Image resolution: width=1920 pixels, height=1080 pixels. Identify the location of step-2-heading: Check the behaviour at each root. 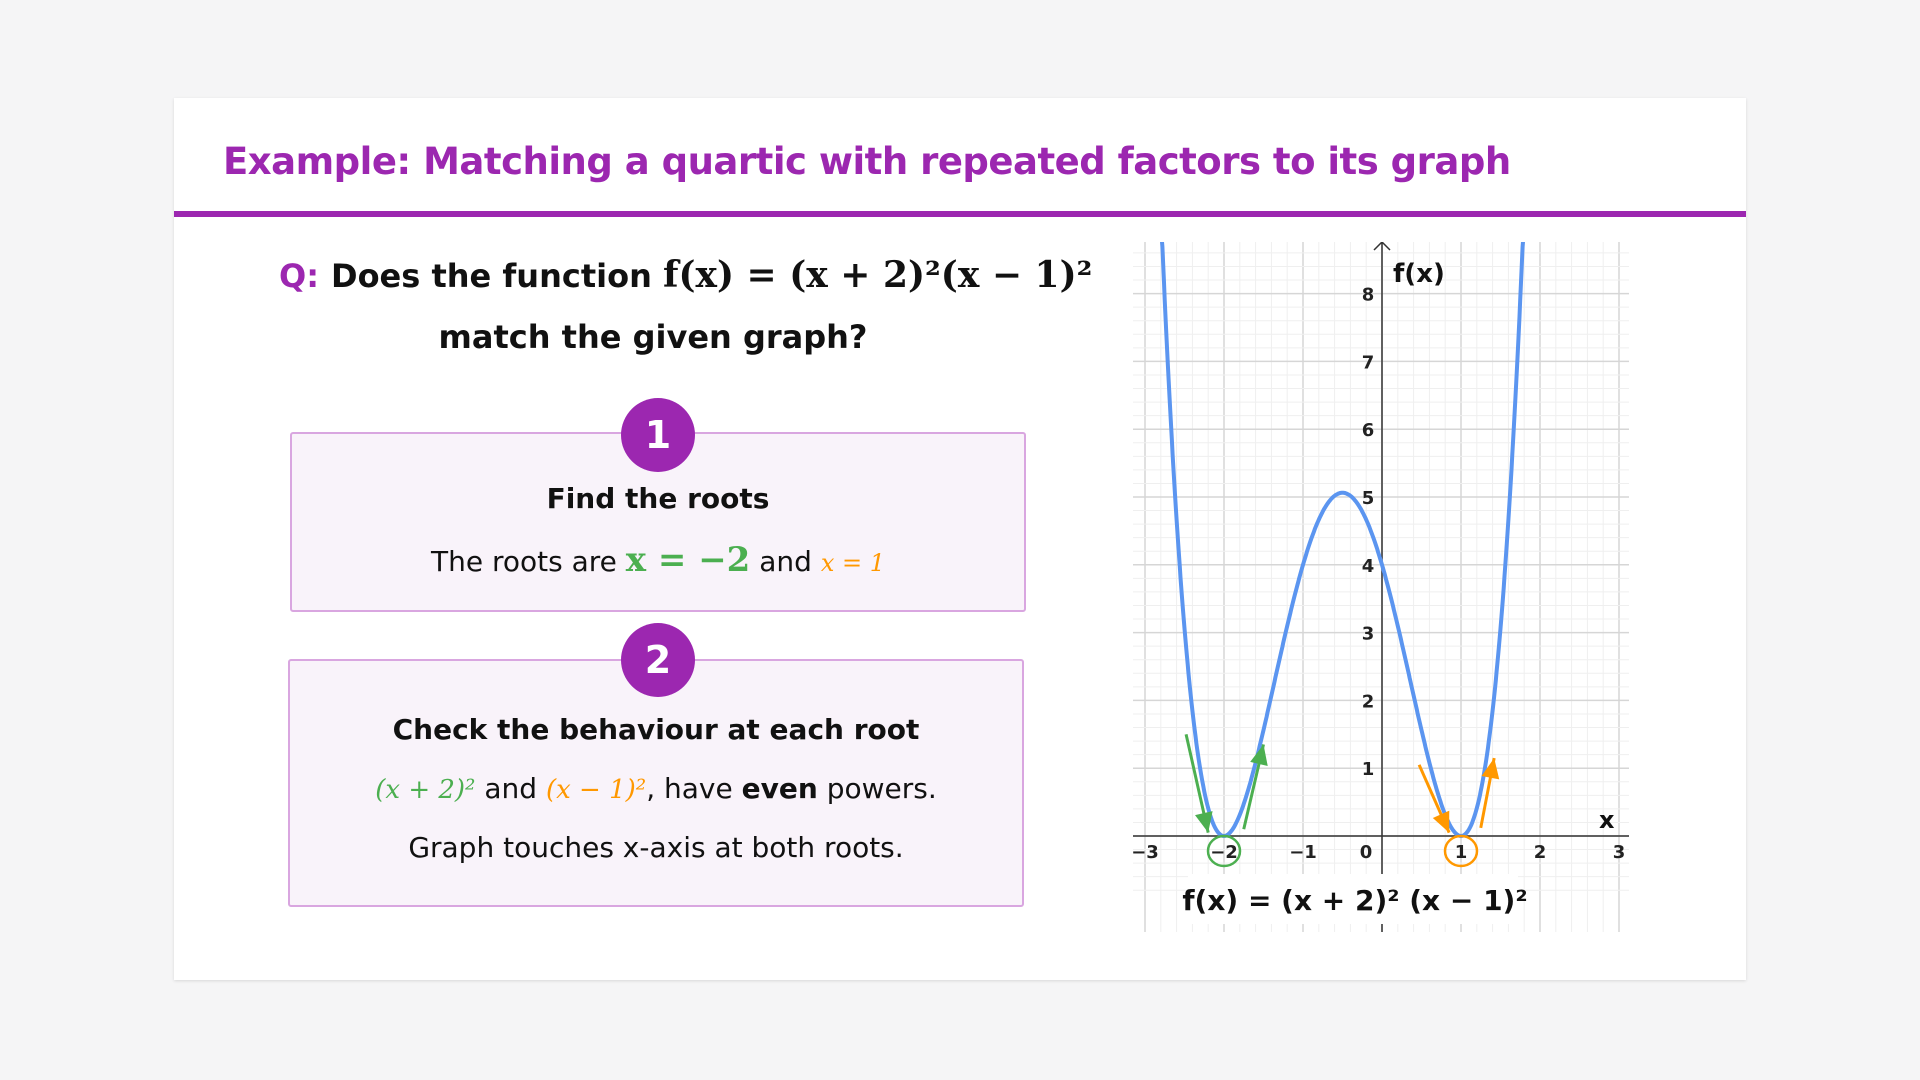
(656, 729).